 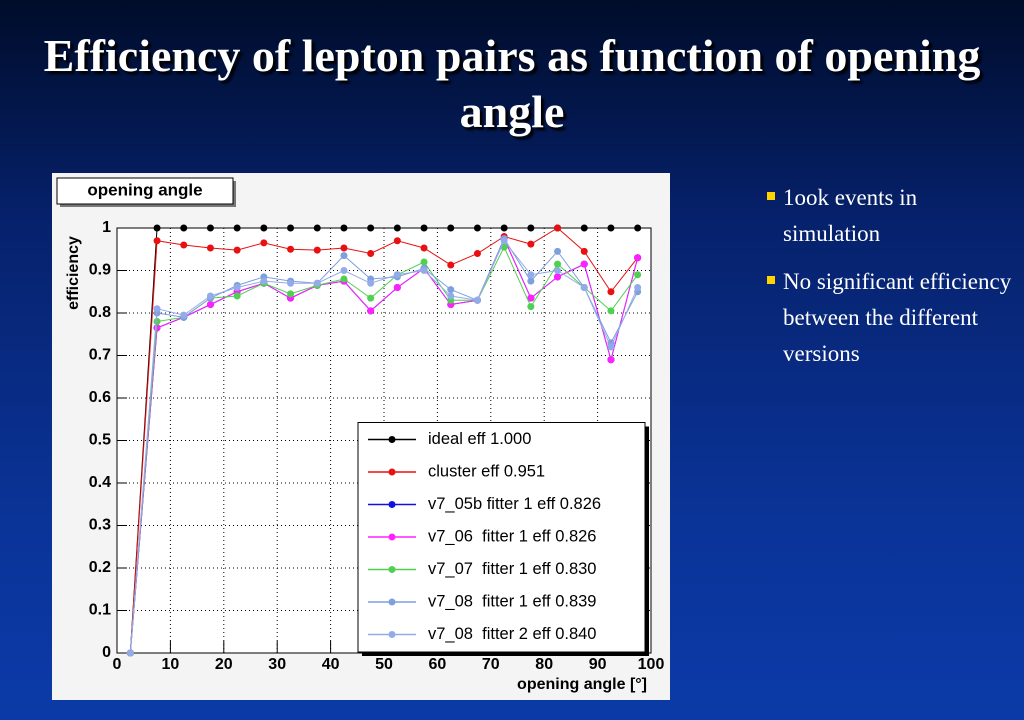 What do you see at coordinates (106, 652) in the screenshot?
I see `y-tick-label: 0` at bounding box center [106, 652].